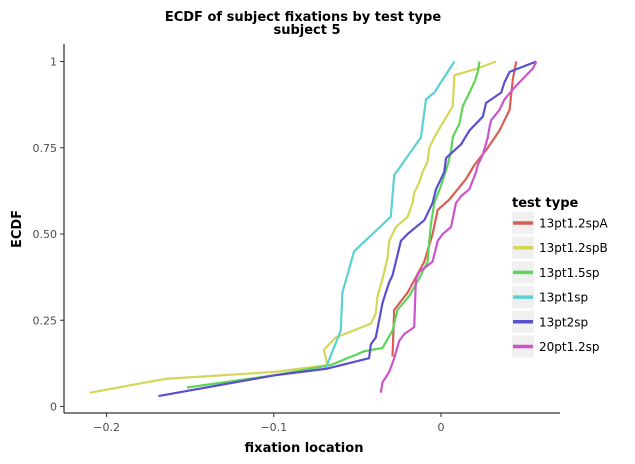 Image resolution: width=635 pixels, height=464 pixels. I want to click on legend-item-20pt1.2sp: 20pt1.2sp, so click(556, 346).